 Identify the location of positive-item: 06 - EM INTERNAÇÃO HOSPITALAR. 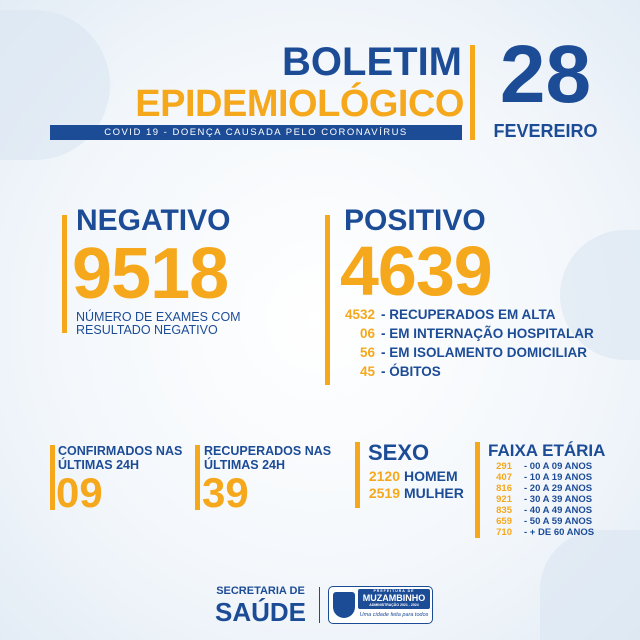
(464, 333).